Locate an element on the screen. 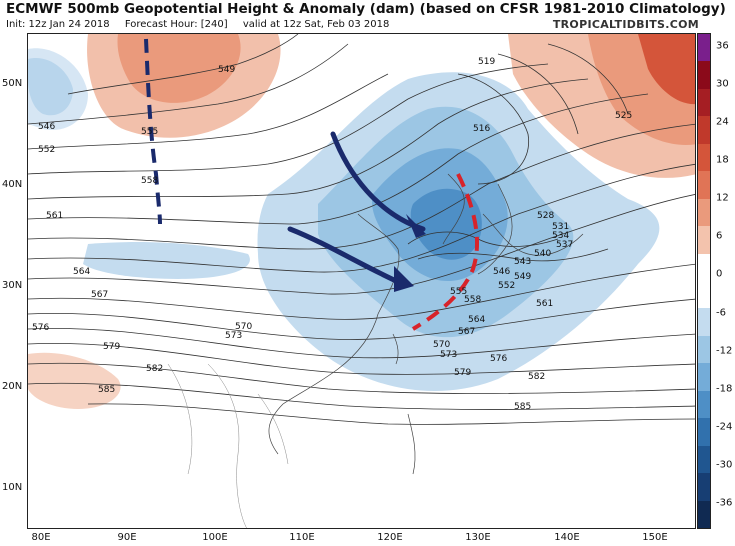  lon-label-150e: 150E is located at coordinates (655, 537).